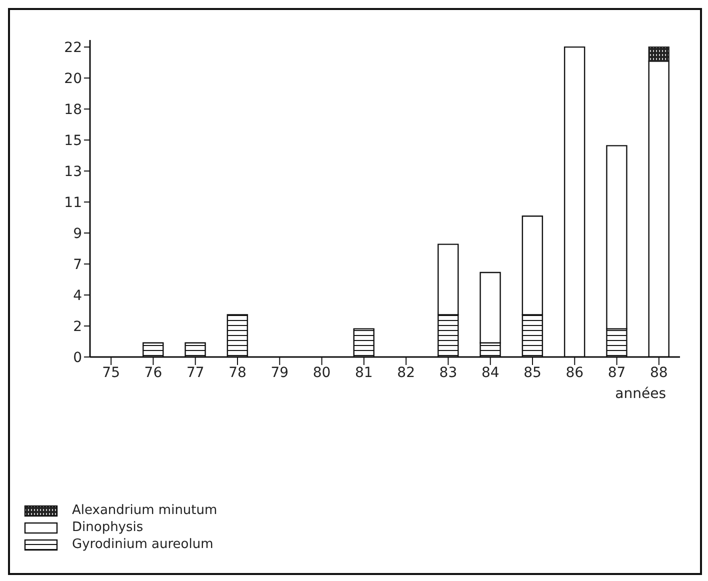 The height and width of the screenshot is (581, 708). What do you see at coordinates (73, 48) in the screenshot?
I see `y-tick-label: 22` at bounding box center [73, 48].